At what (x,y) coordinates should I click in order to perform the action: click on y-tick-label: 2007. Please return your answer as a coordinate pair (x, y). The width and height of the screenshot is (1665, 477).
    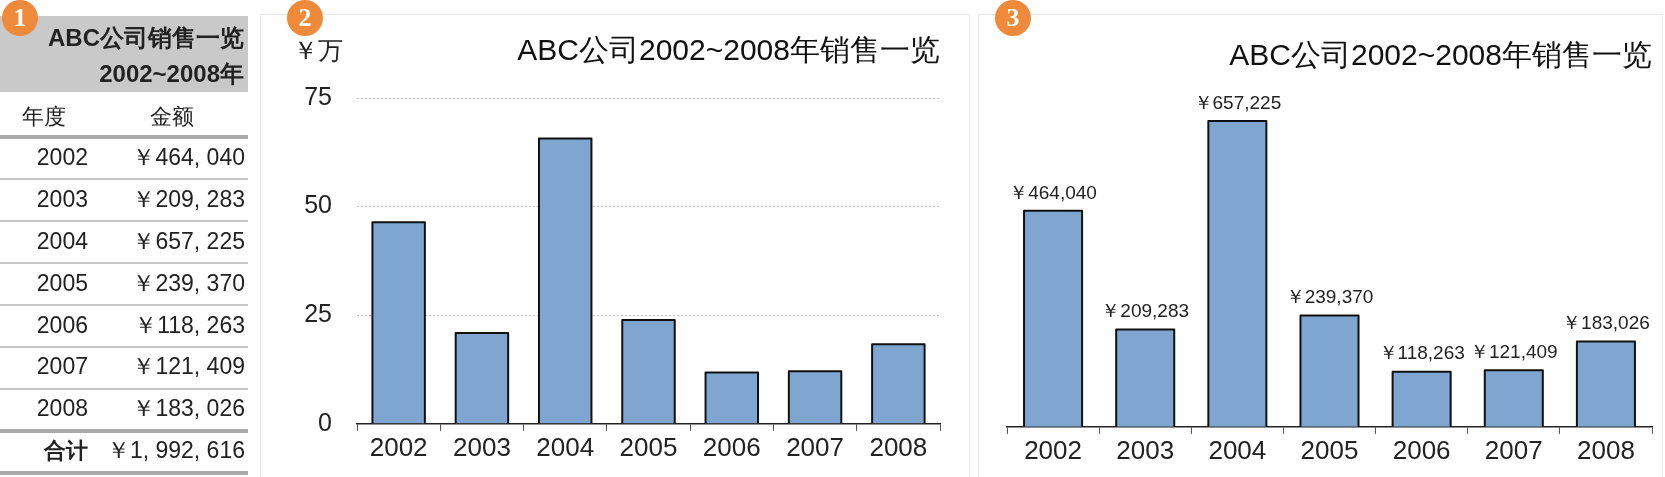
    Looking at the image, I should click on (62, 366).